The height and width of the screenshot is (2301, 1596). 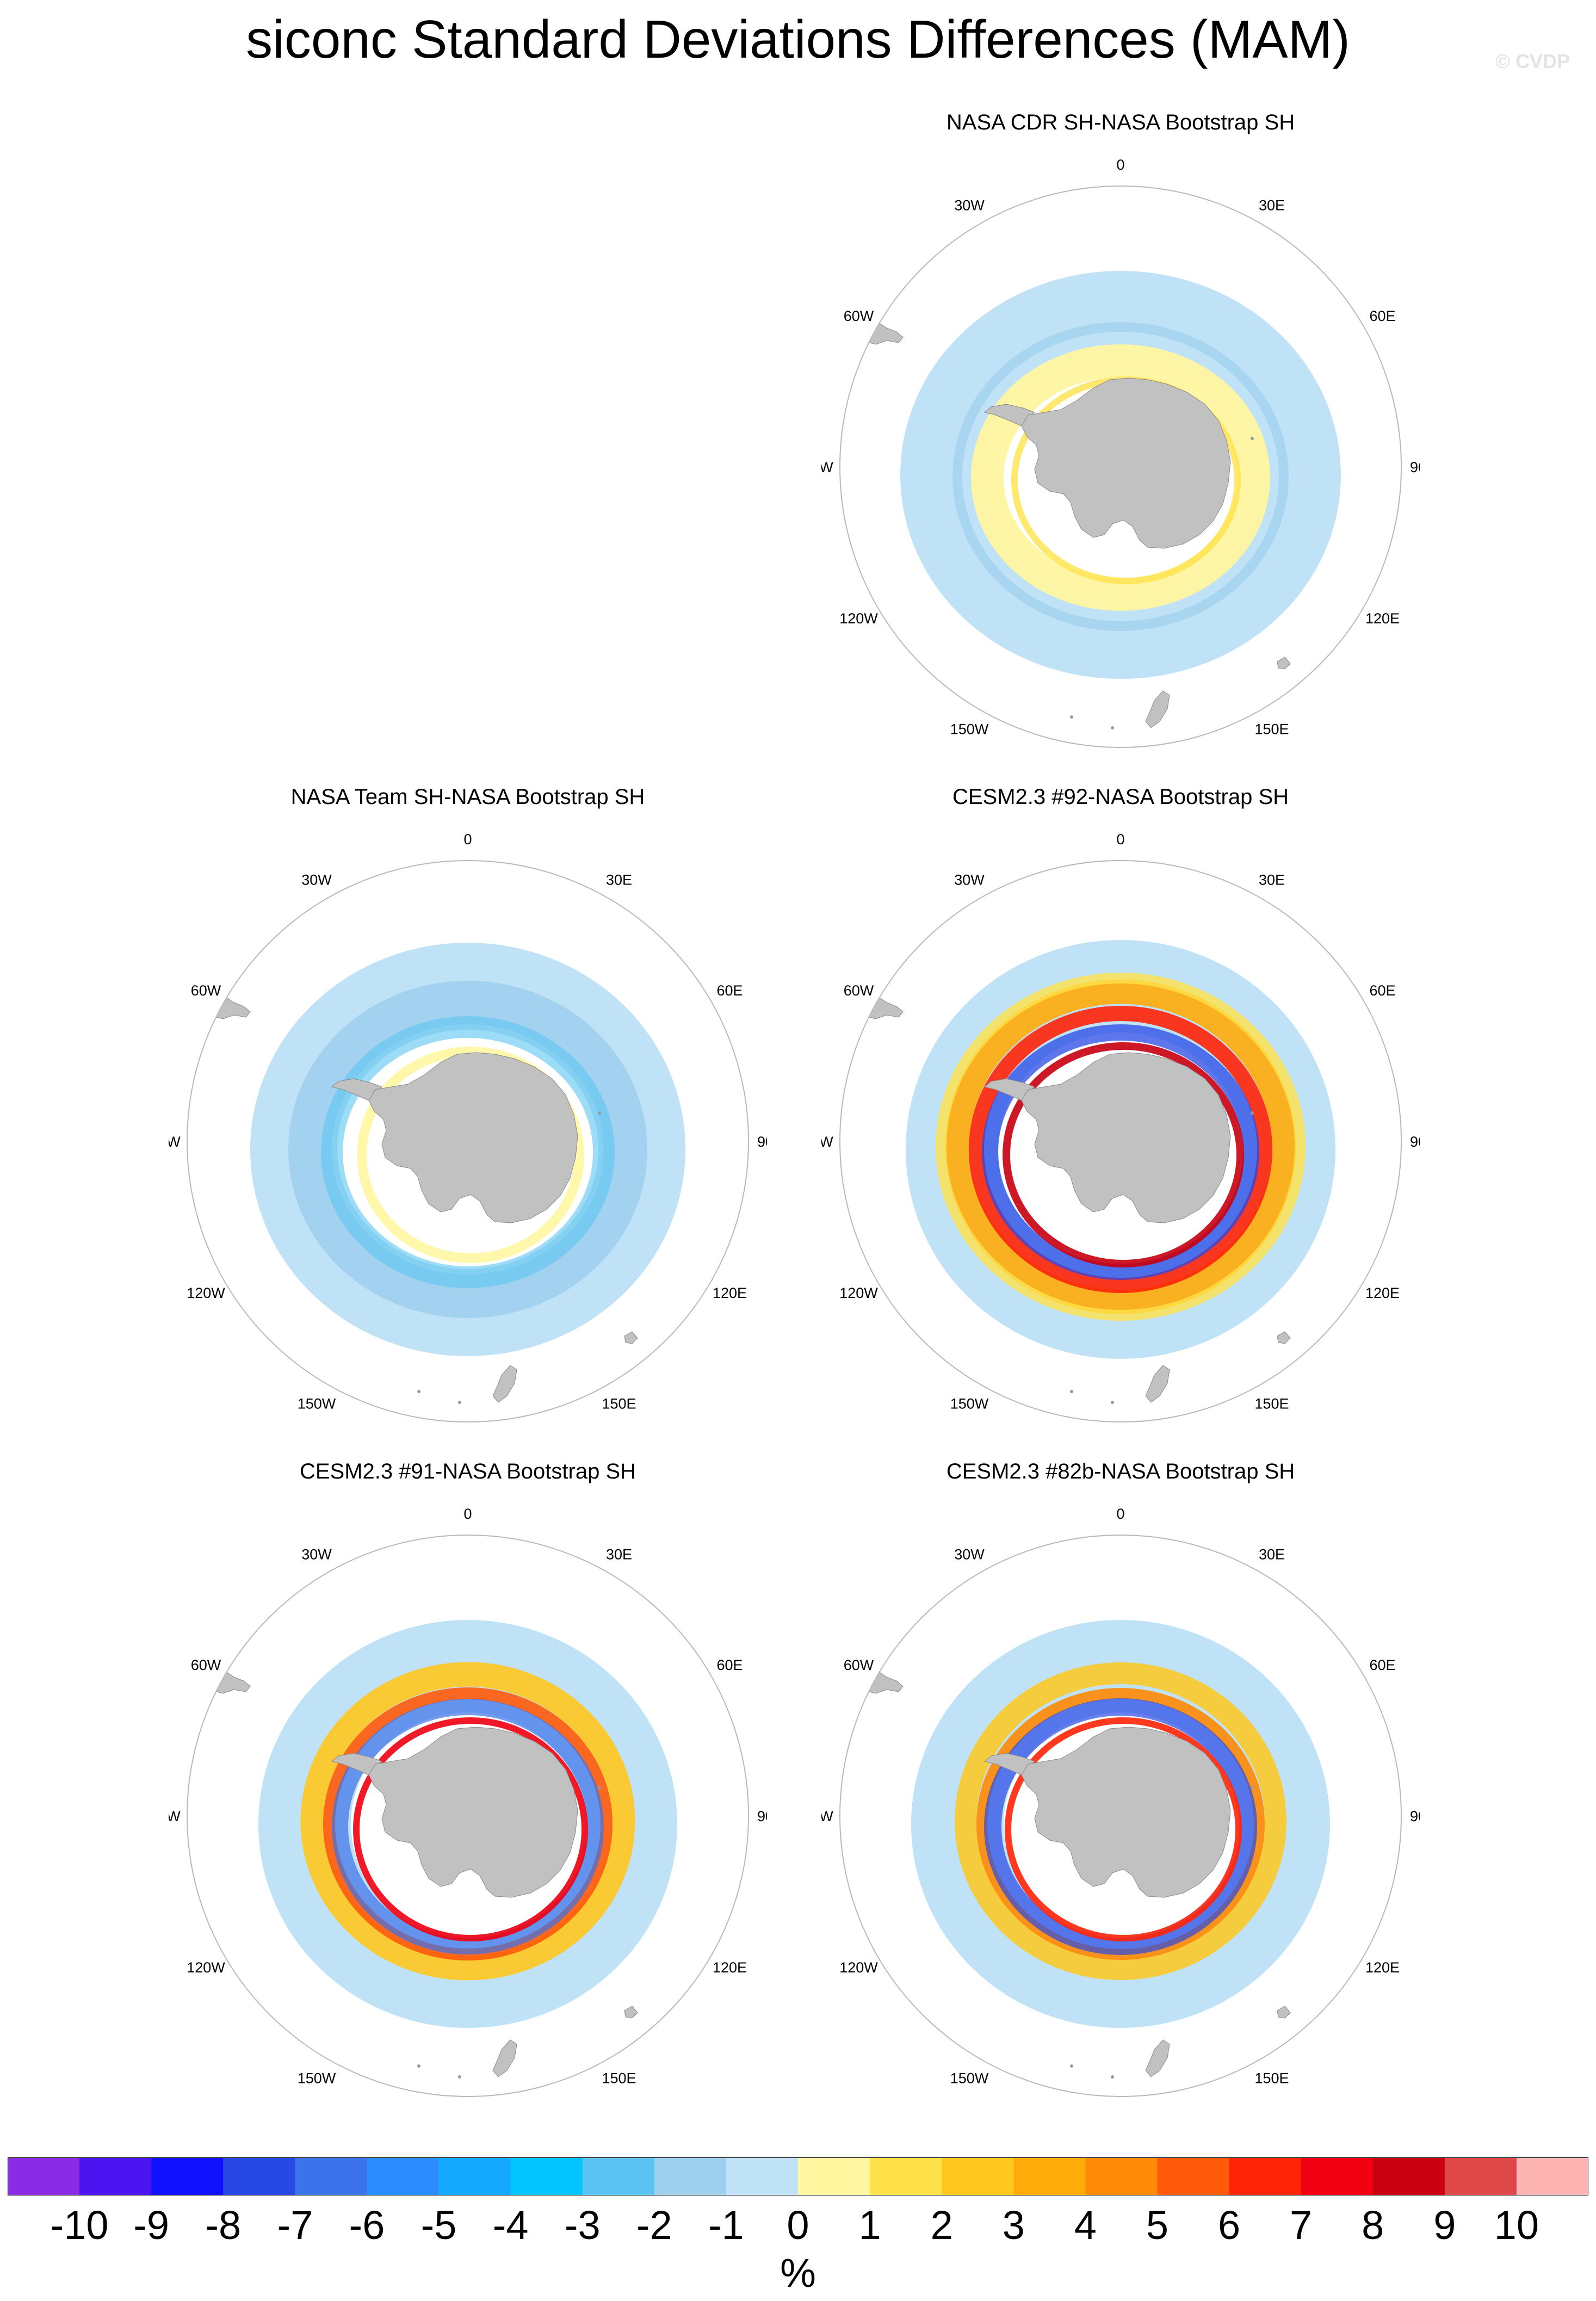 I want to click on colorbar-tick-label: -9, so click(x=152, y=2225).